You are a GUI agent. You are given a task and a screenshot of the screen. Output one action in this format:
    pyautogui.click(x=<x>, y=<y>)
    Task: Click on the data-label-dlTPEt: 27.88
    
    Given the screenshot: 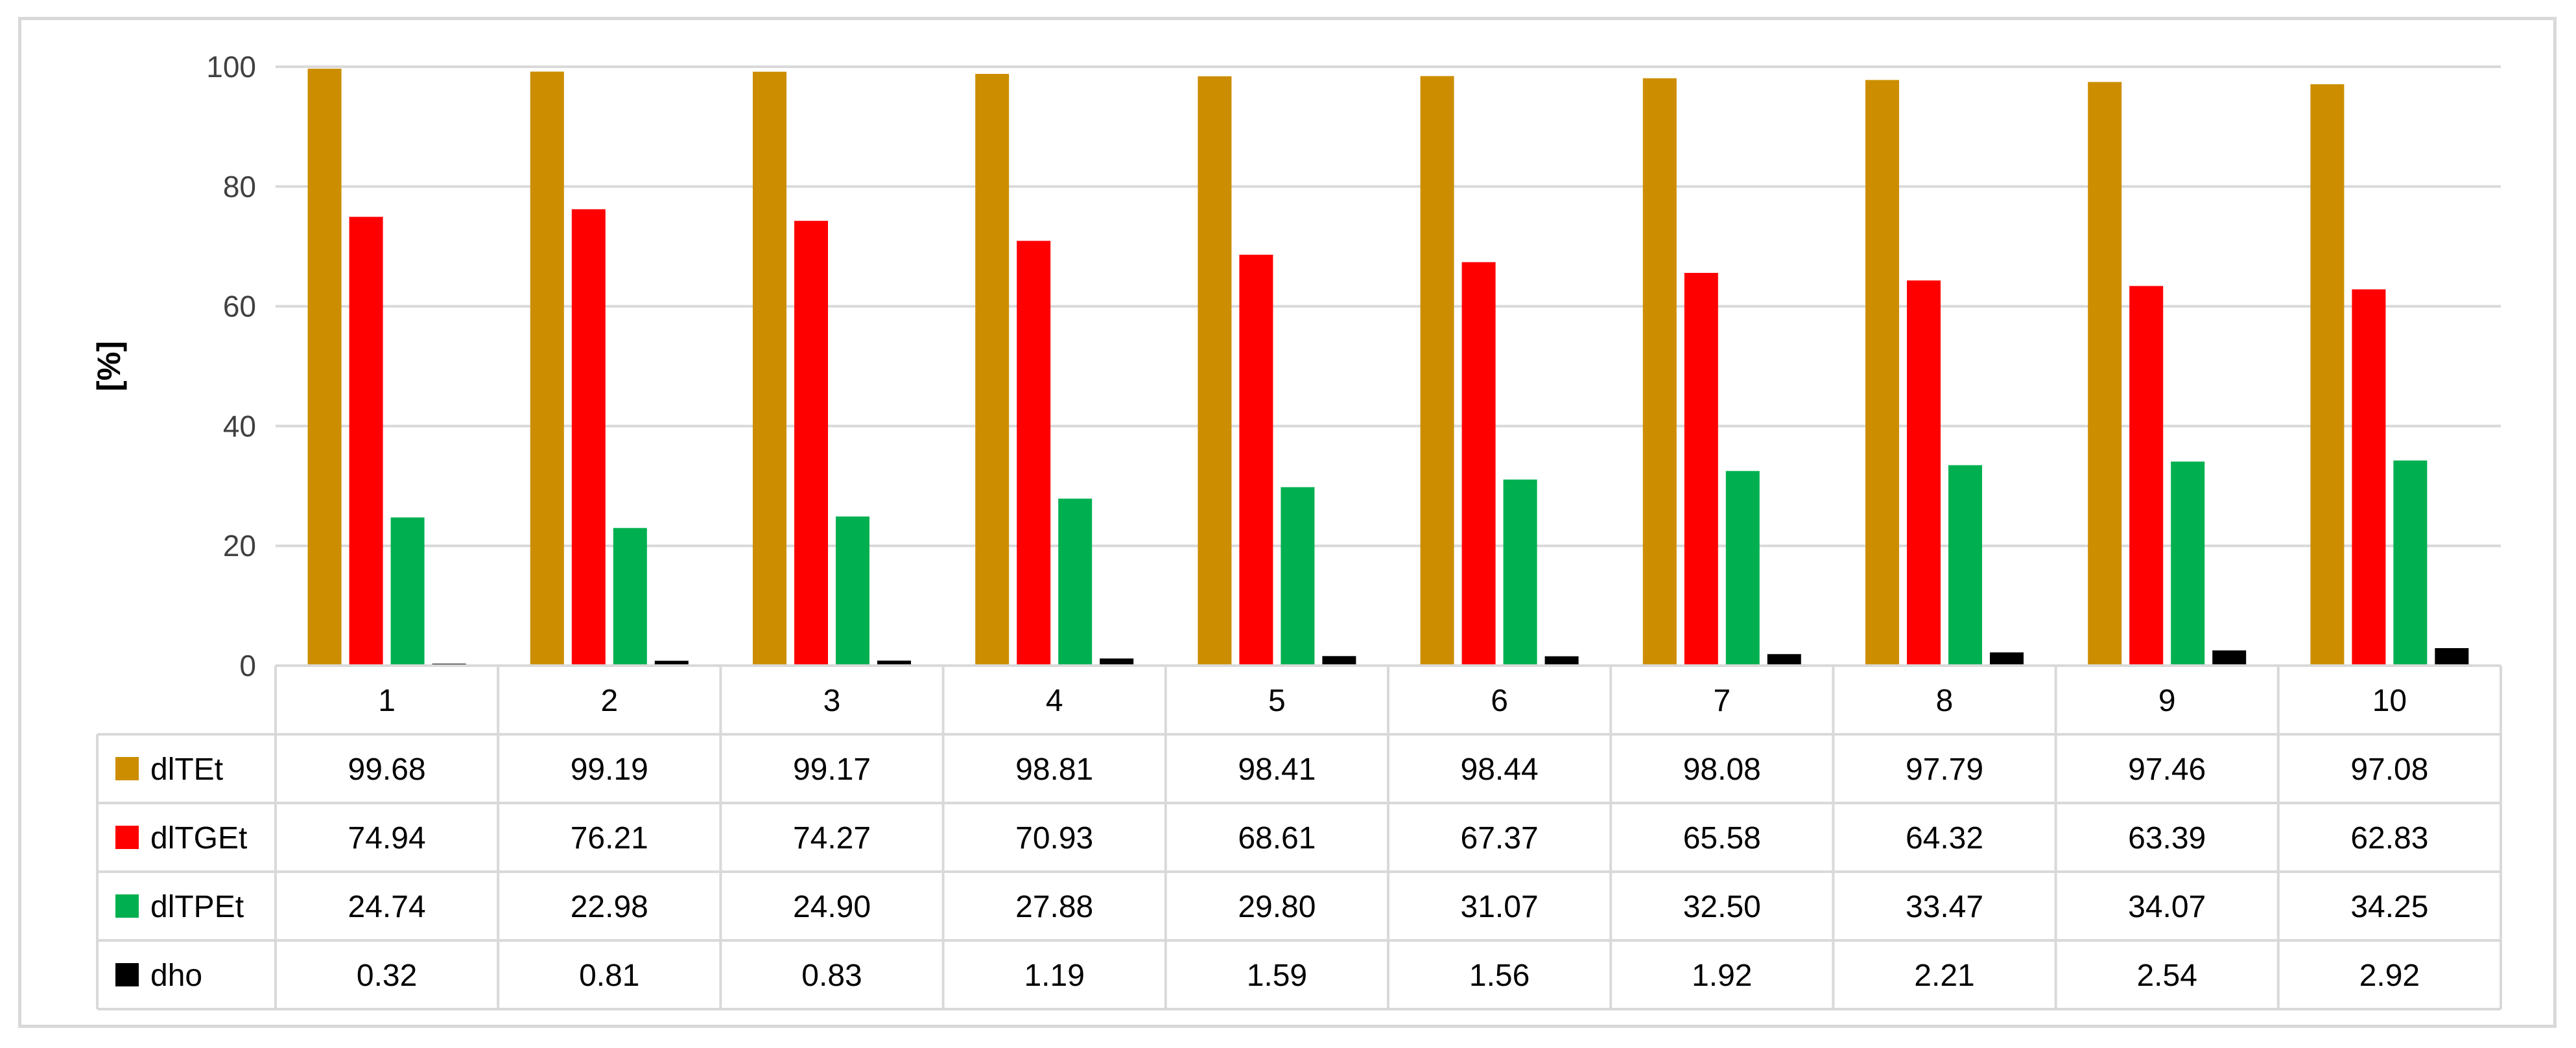 What is the action you would take?
    pyautogui.click(x=1054, y=907)
    